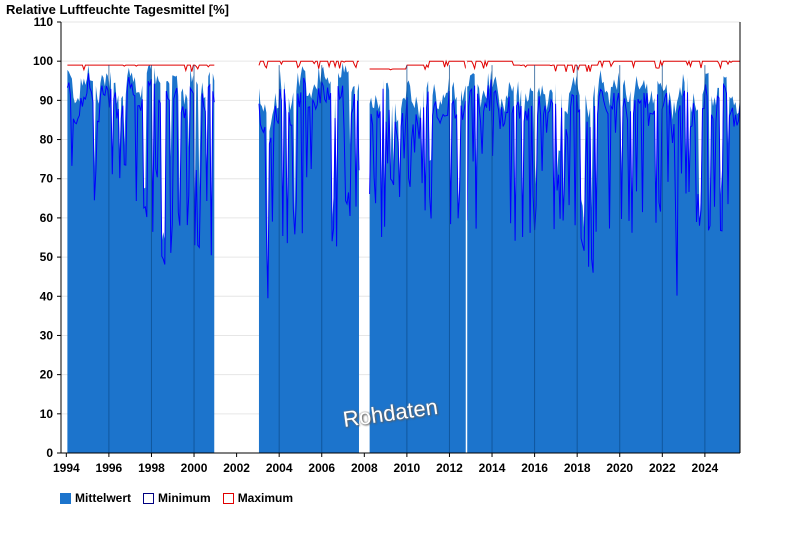 The width and height of the screenshot is (800, 550). I want to click on y-tick-label: 110, so click(44, 22).